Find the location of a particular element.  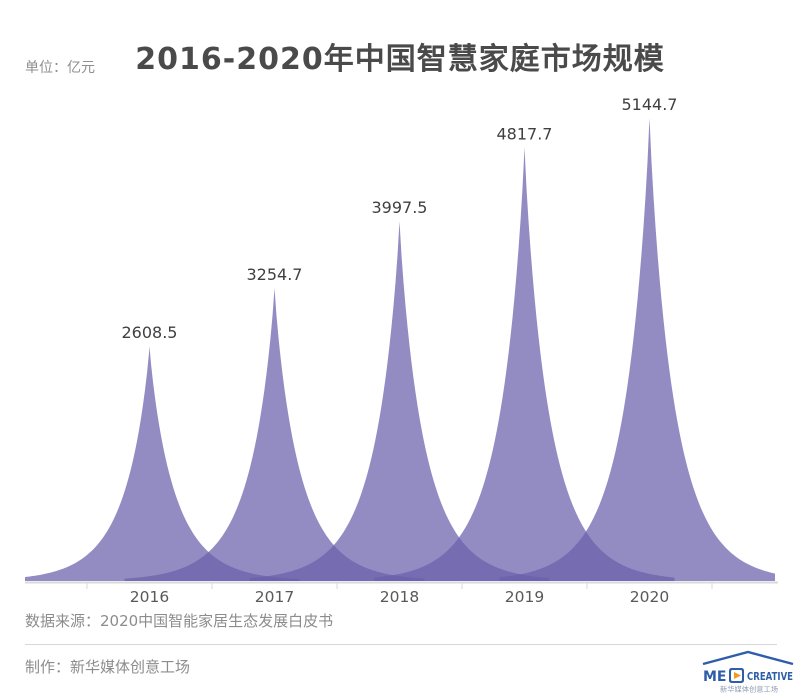

value-label-2019: 4817.7 is located at coordinates (525, 133).